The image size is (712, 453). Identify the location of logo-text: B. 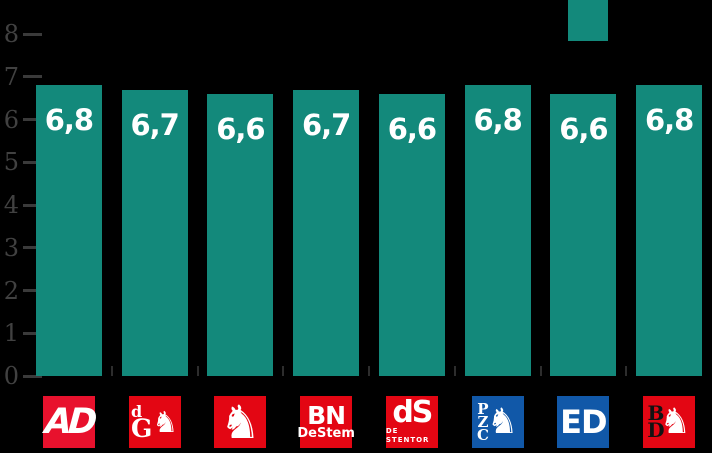
(656, 413).